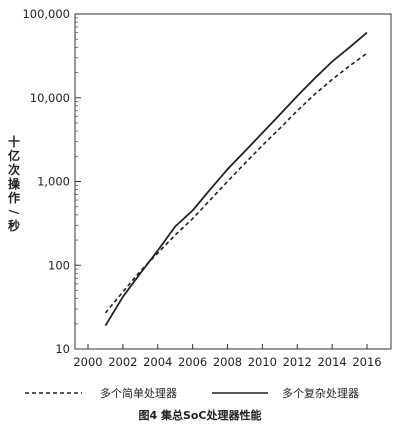  Describe the element at coordinates (14, 212) in the screenshot. I see `y-axis-label-char: /` at that location.